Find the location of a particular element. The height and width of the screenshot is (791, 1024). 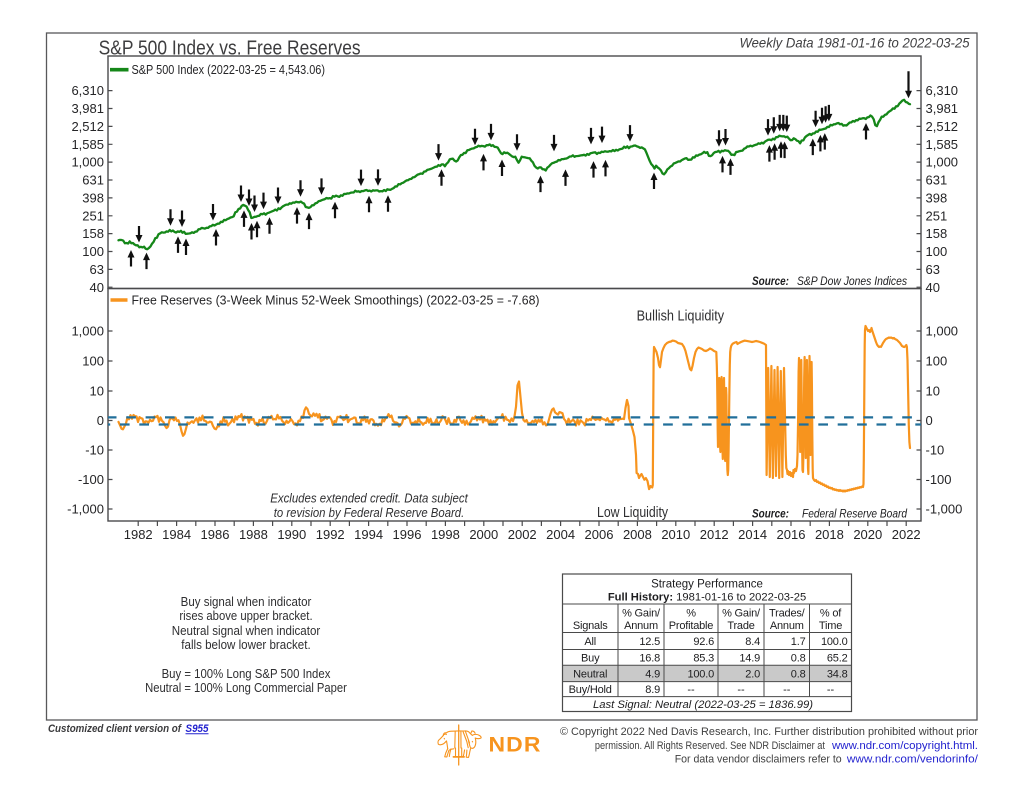

svg-text: 2.0 is located at coordinates (752, 675).